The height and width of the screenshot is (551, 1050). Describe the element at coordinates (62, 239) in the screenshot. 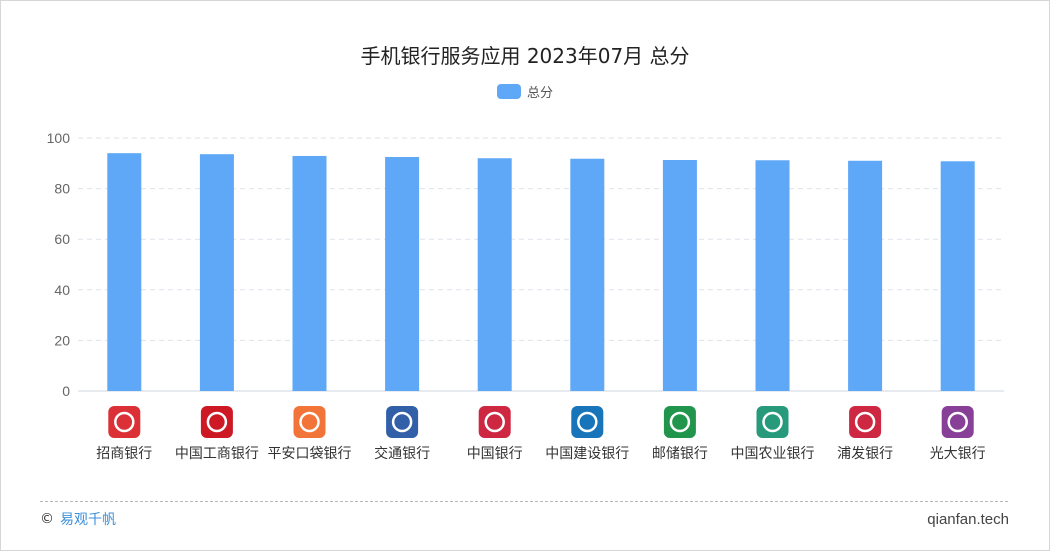

I see `y-tick-label: 60` at that location.